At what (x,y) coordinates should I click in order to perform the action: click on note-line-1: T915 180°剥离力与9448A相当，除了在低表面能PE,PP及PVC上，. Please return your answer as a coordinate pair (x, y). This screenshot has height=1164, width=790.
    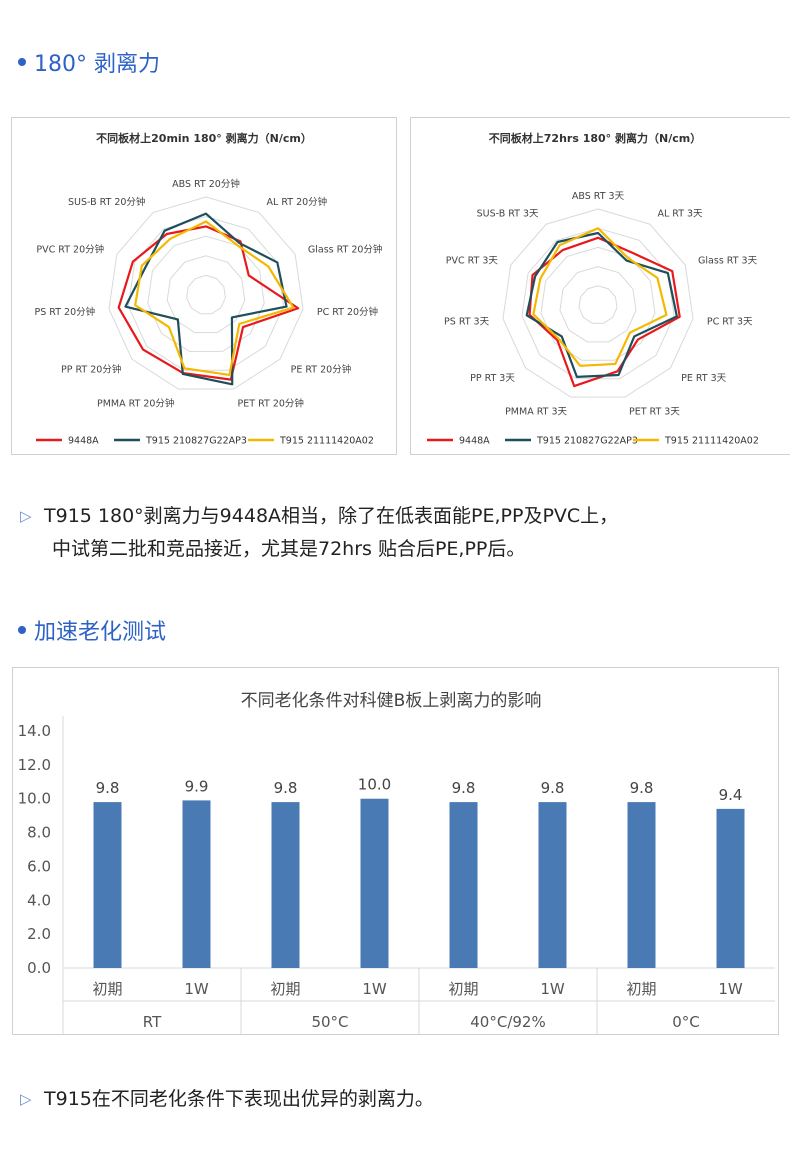
    Looking at the image, I should click on (331, 516).